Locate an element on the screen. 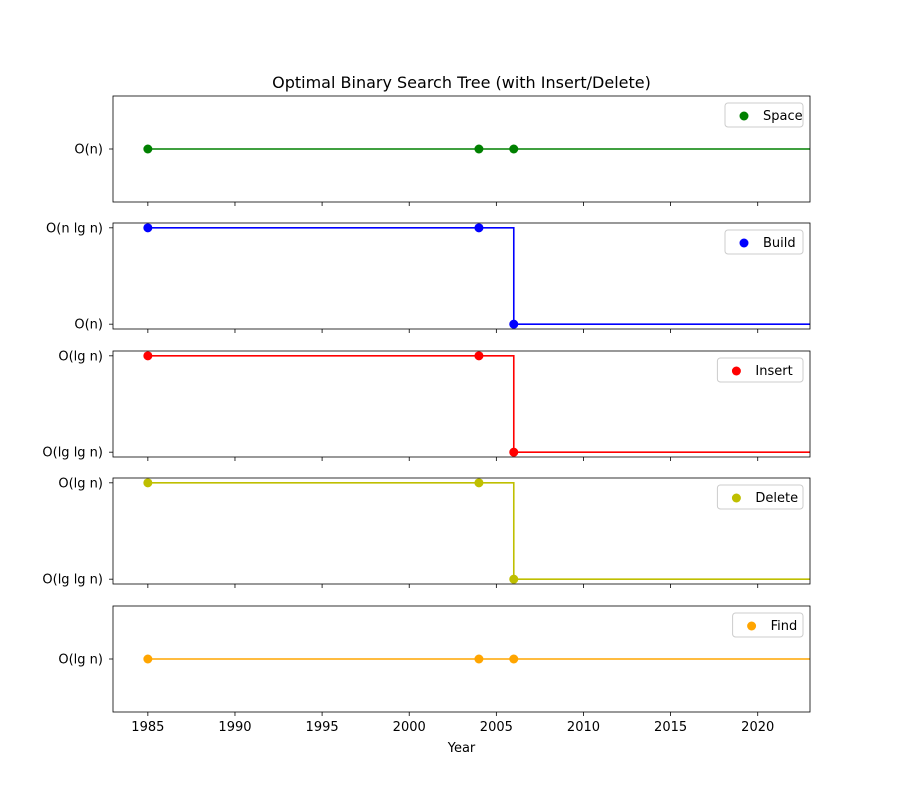 The height and width of the screenshot is (800, 900). legend-label: Find is located at coordinates (784, 626).